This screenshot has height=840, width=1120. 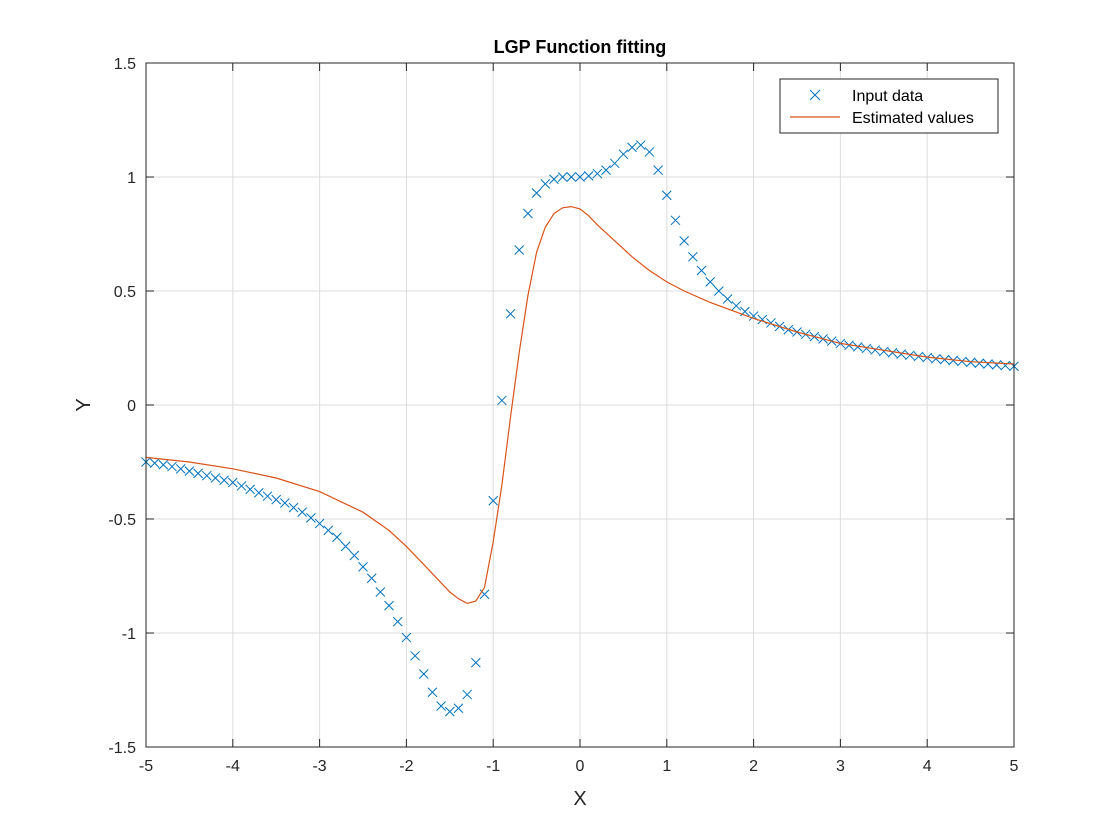 What do you see at coordinates (129, 634) in the screenshot?
I see `y-tick-label: -1` at bounding box center [129, 634].